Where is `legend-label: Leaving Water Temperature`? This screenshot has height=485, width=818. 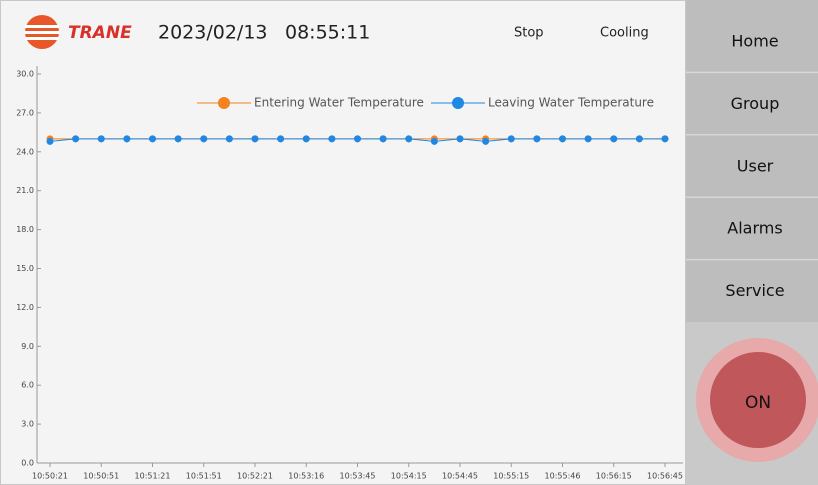
legend-label: Leaving Water Temperature is located at coordinates (571, 103).